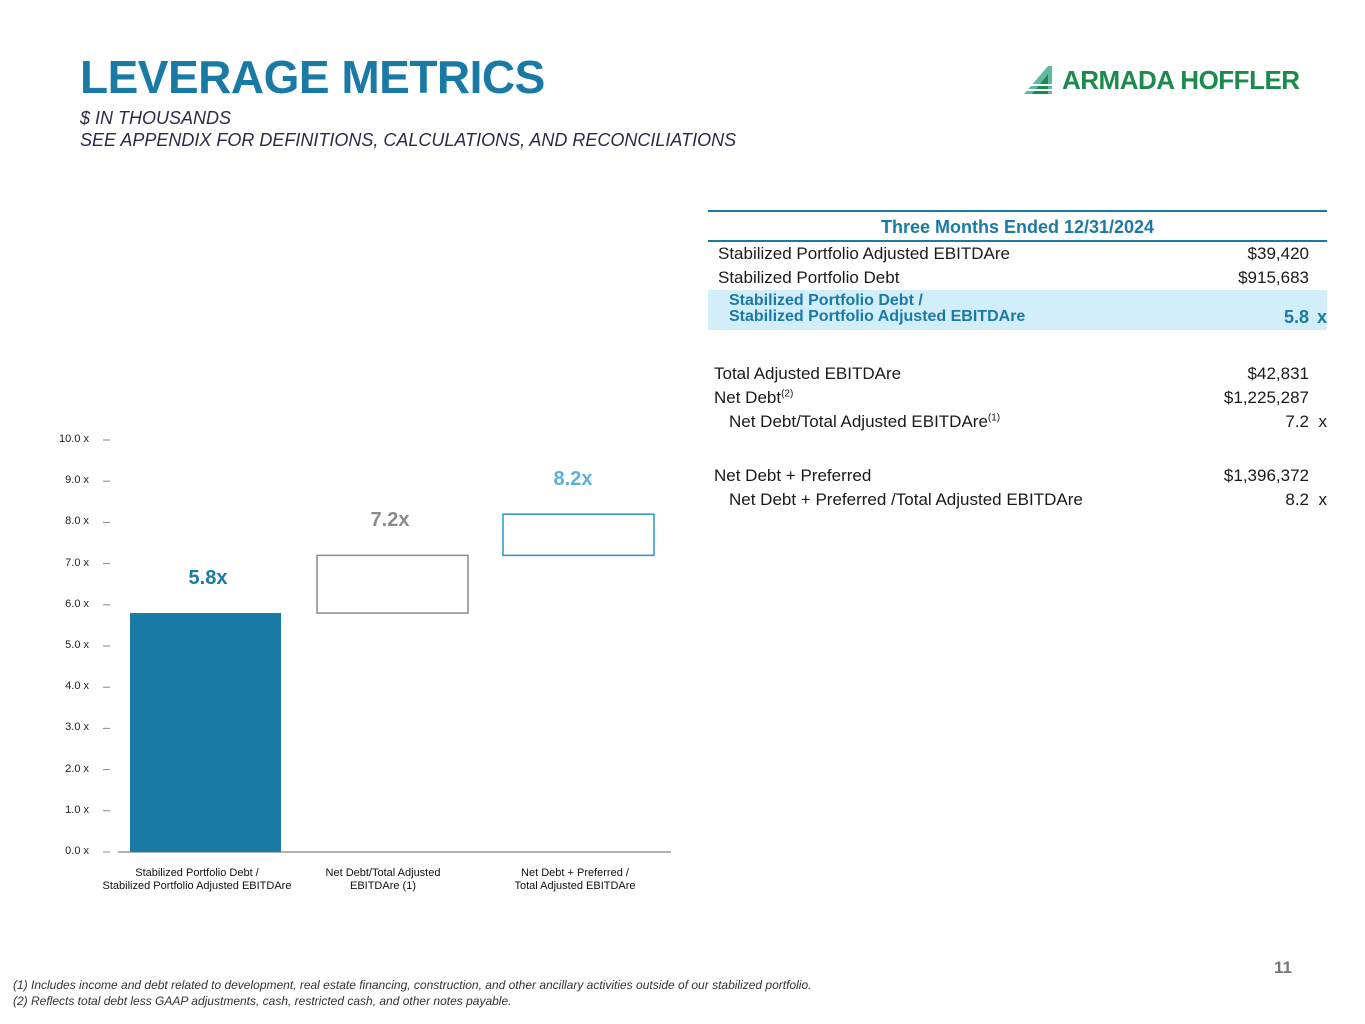  I want to click on row-label: Total Adjusted EBITDAre, so click(808, 373).